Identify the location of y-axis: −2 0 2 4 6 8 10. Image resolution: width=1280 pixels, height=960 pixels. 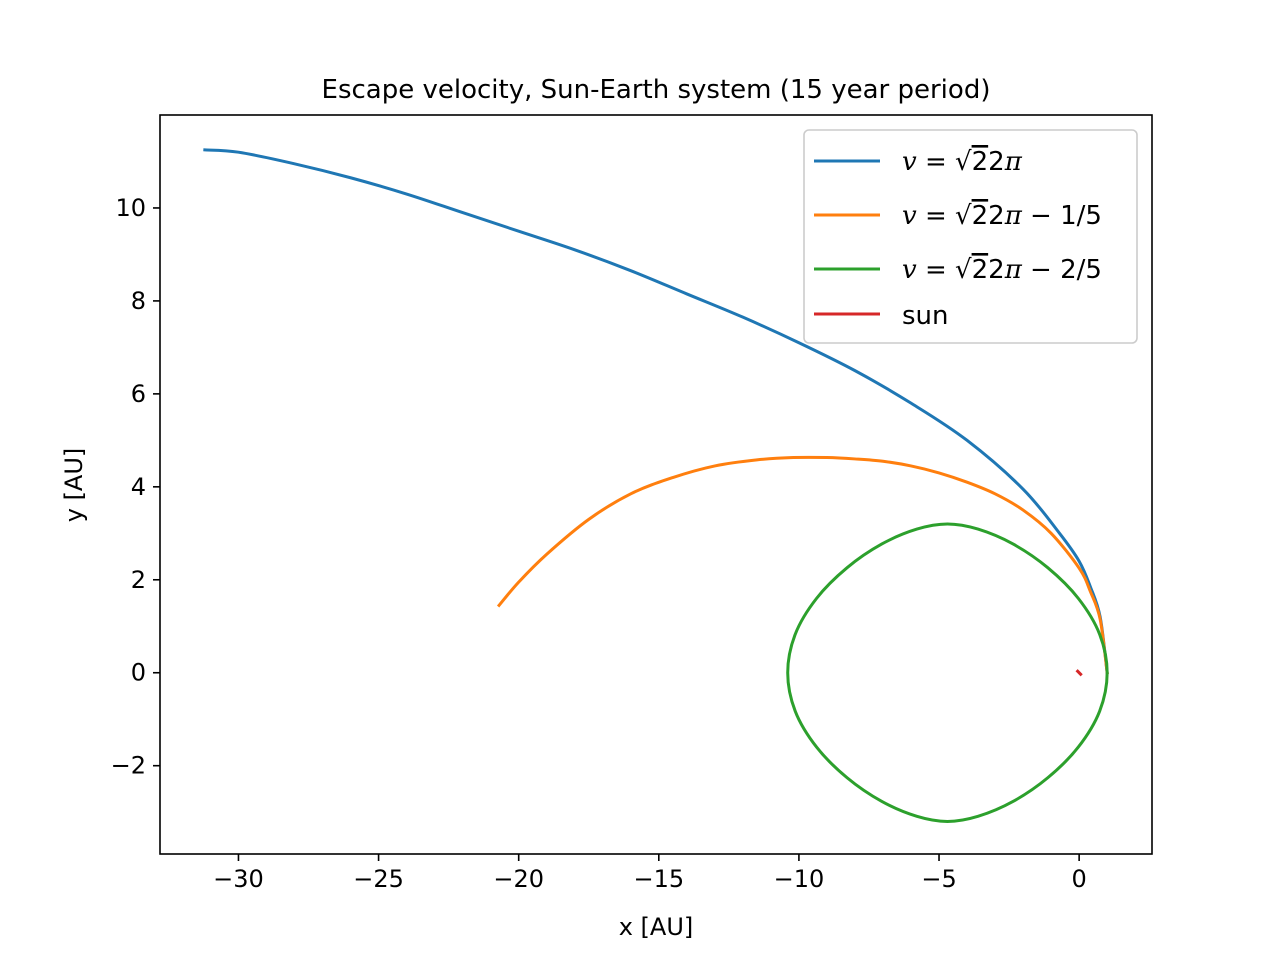
(135, 487).